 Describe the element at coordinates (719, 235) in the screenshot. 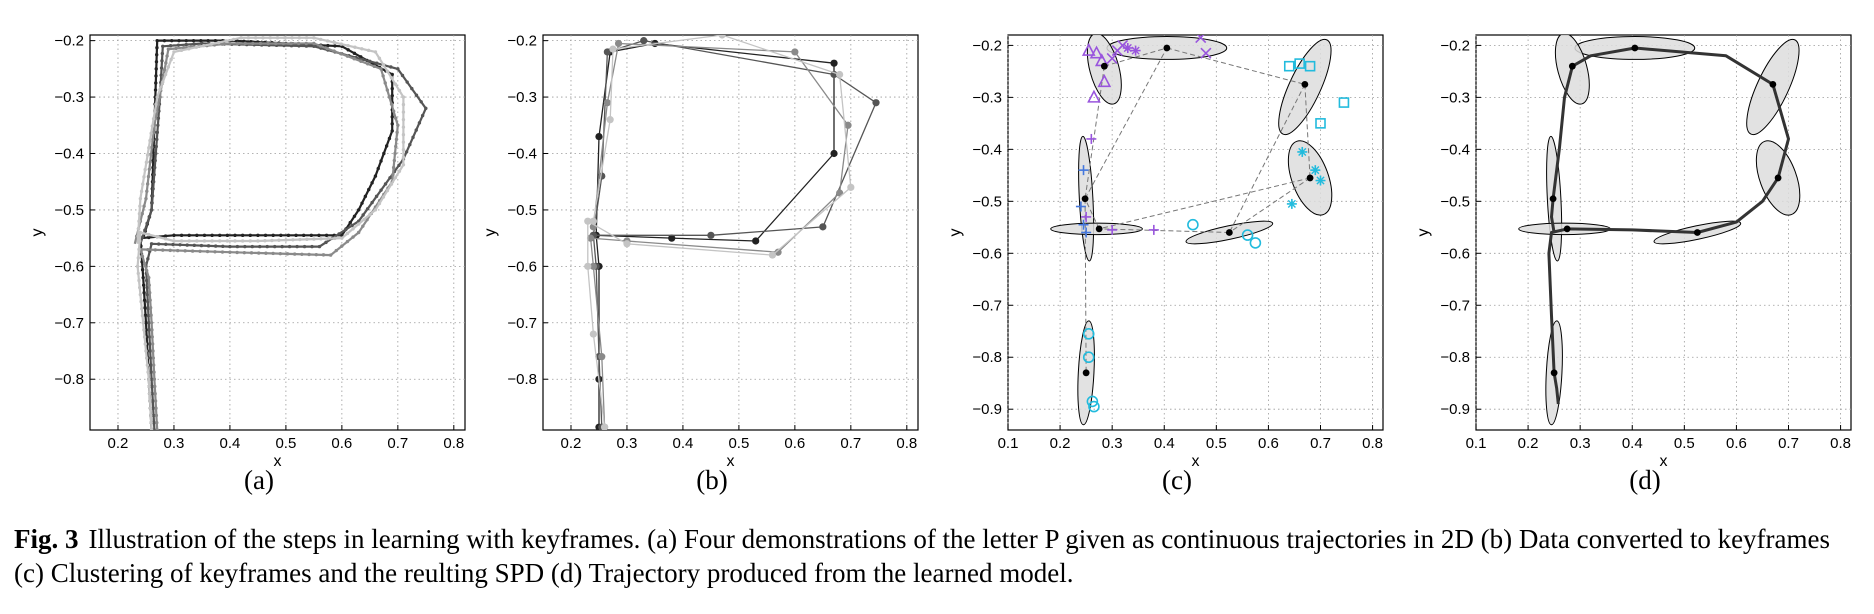

I see `series-line` at that location.